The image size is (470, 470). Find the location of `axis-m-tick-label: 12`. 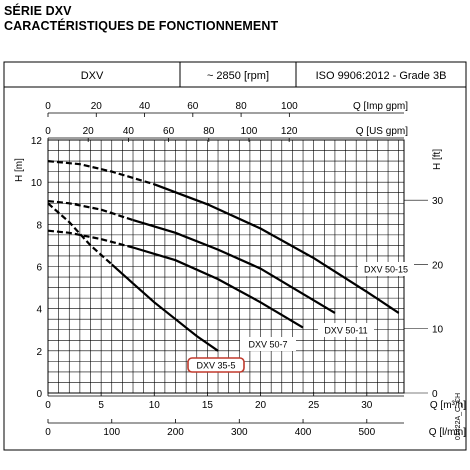

axis-m-tick-label: 12 is located at coordinates (37, 141).